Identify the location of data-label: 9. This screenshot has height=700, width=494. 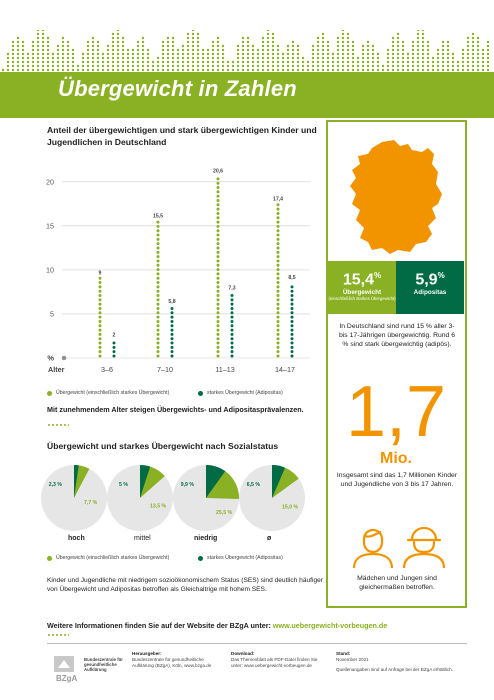
(100, 274).